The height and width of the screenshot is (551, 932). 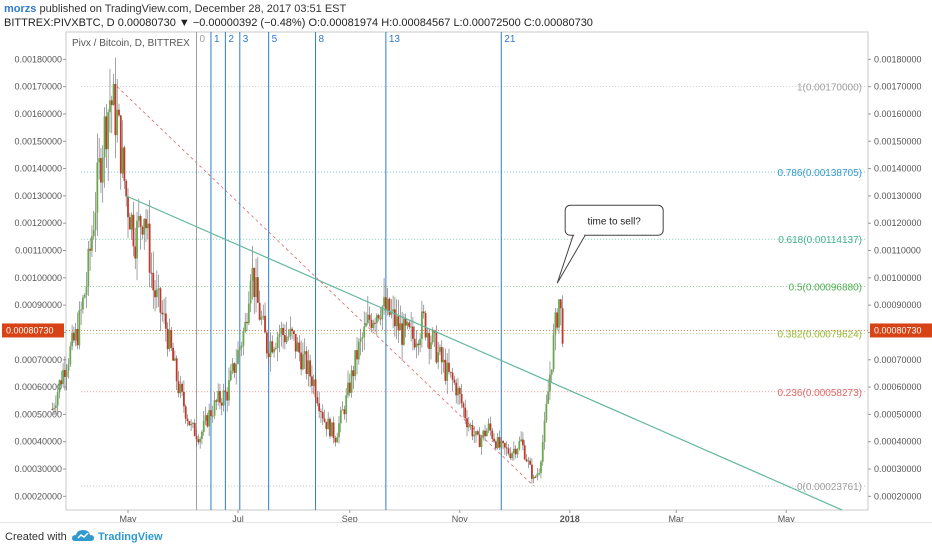 What do you see at coordinates (349, 23) in the screenshot?
I see `open-value: 0.00081974` at bounding box center [349, 23].